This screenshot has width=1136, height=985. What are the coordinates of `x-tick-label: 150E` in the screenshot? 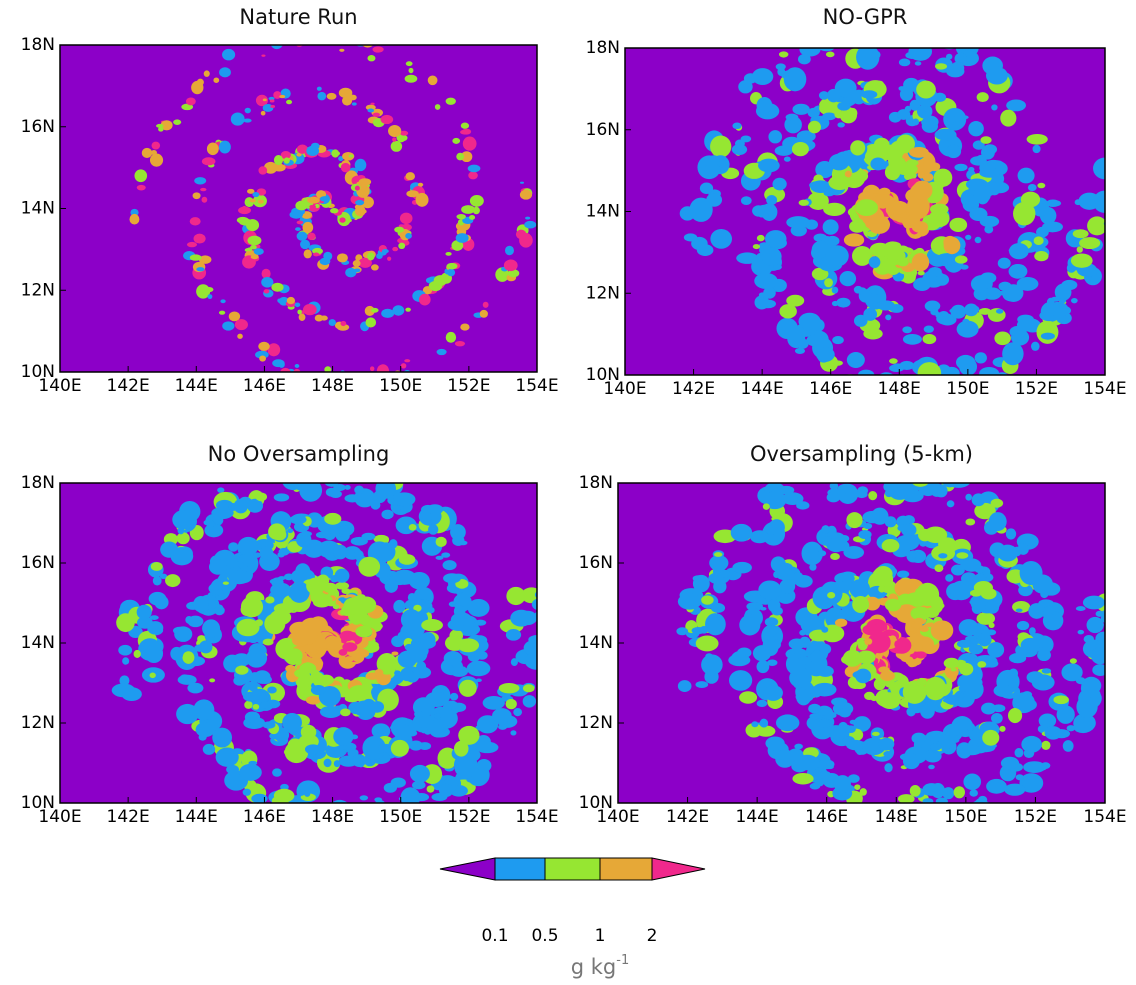 It's located at (965, 817).